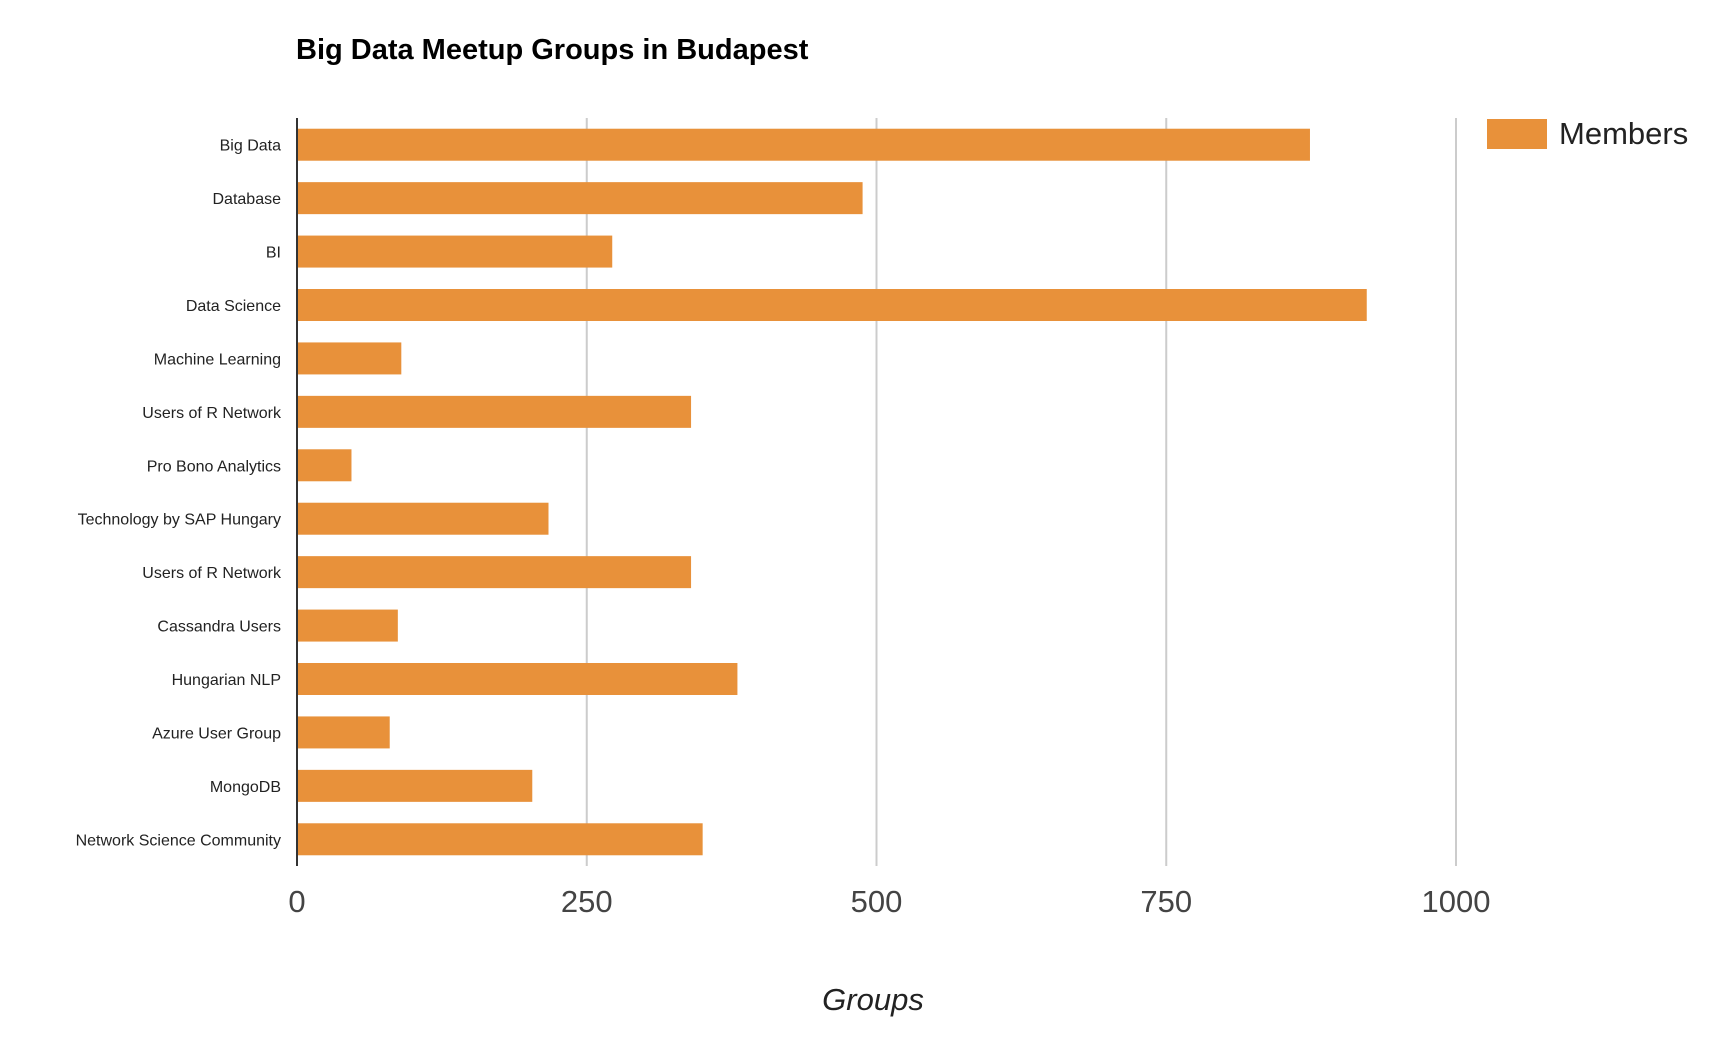  I want to click on category-label: Technology by SAP Hungary, so click(179, 520).